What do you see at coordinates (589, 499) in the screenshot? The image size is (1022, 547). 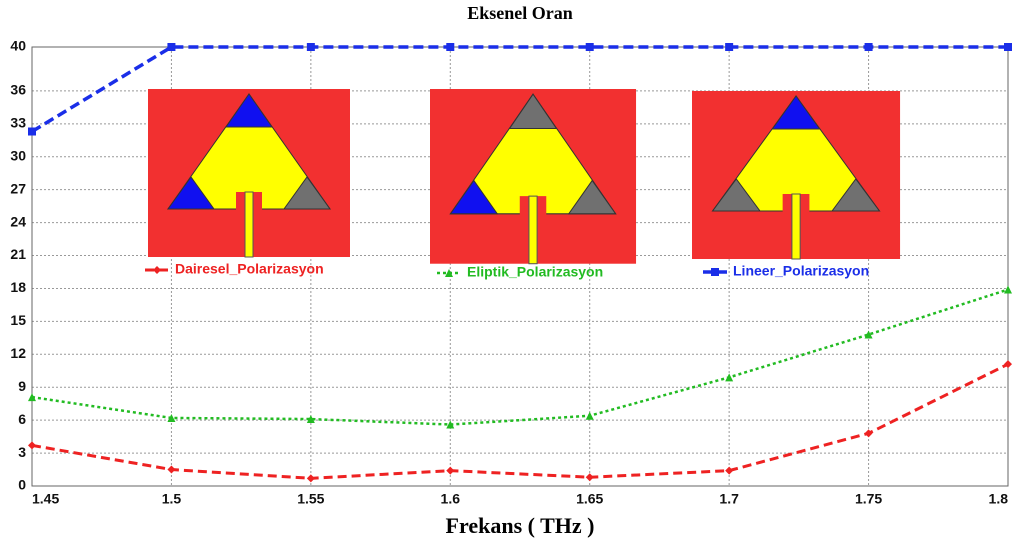 I see `x-tick-label: 1.65` at bounding box center [589, 499].